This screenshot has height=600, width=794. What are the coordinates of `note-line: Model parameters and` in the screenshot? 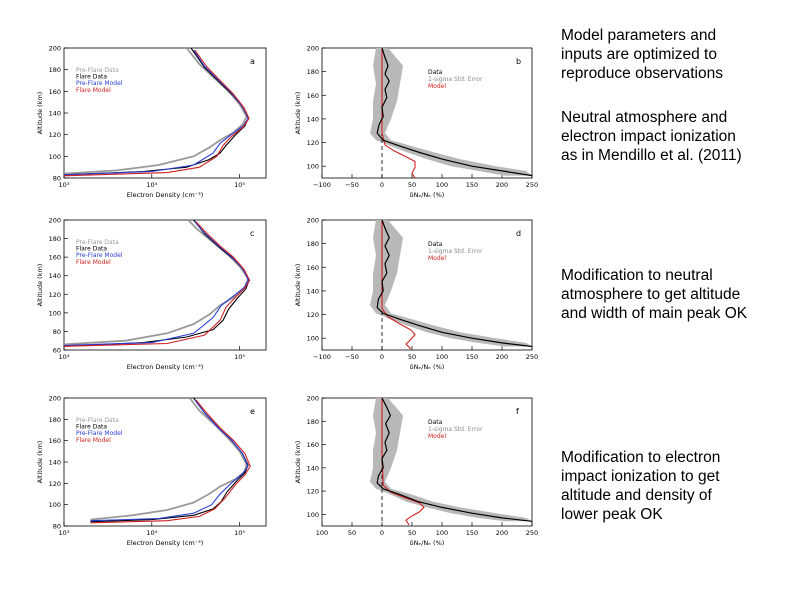 It's located at (639, 35).